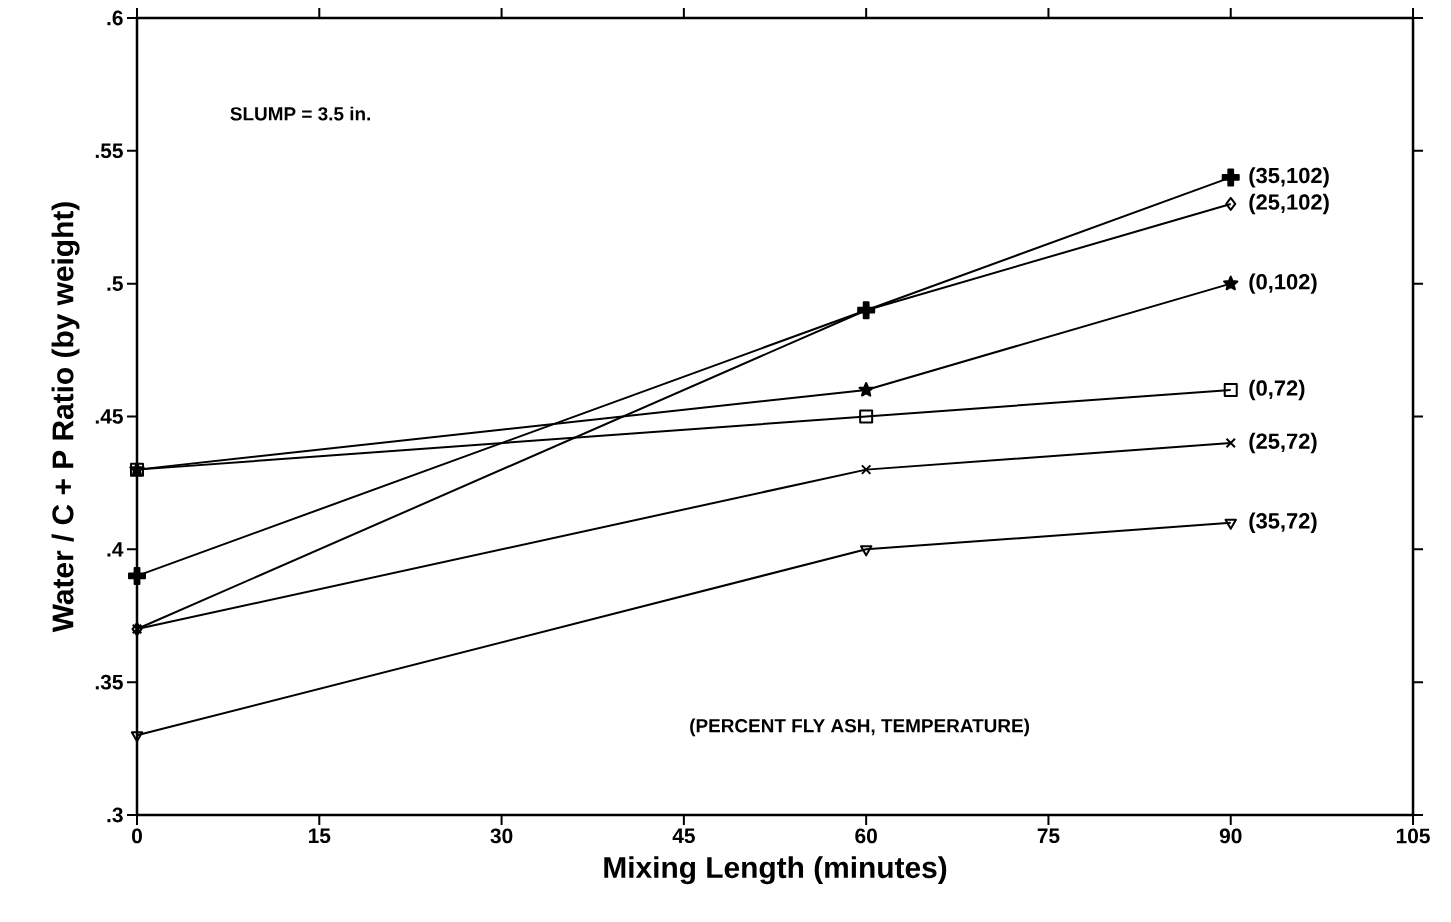 This screenshot has height=922, width=1451. Describe the element at coordinates (115, 18) in the screenshot. I see `y-tick-label: .6` at that location.